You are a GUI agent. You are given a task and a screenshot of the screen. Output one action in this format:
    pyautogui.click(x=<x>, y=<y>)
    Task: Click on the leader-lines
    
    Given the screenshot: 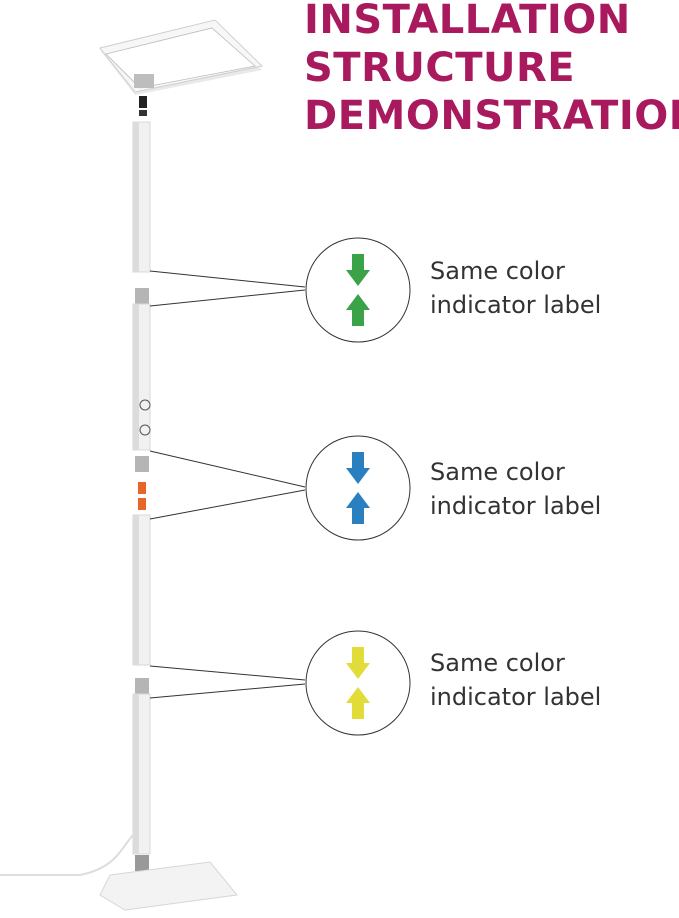 What is the action you would take?
    pyautogui.click(x=227, y=484)
    